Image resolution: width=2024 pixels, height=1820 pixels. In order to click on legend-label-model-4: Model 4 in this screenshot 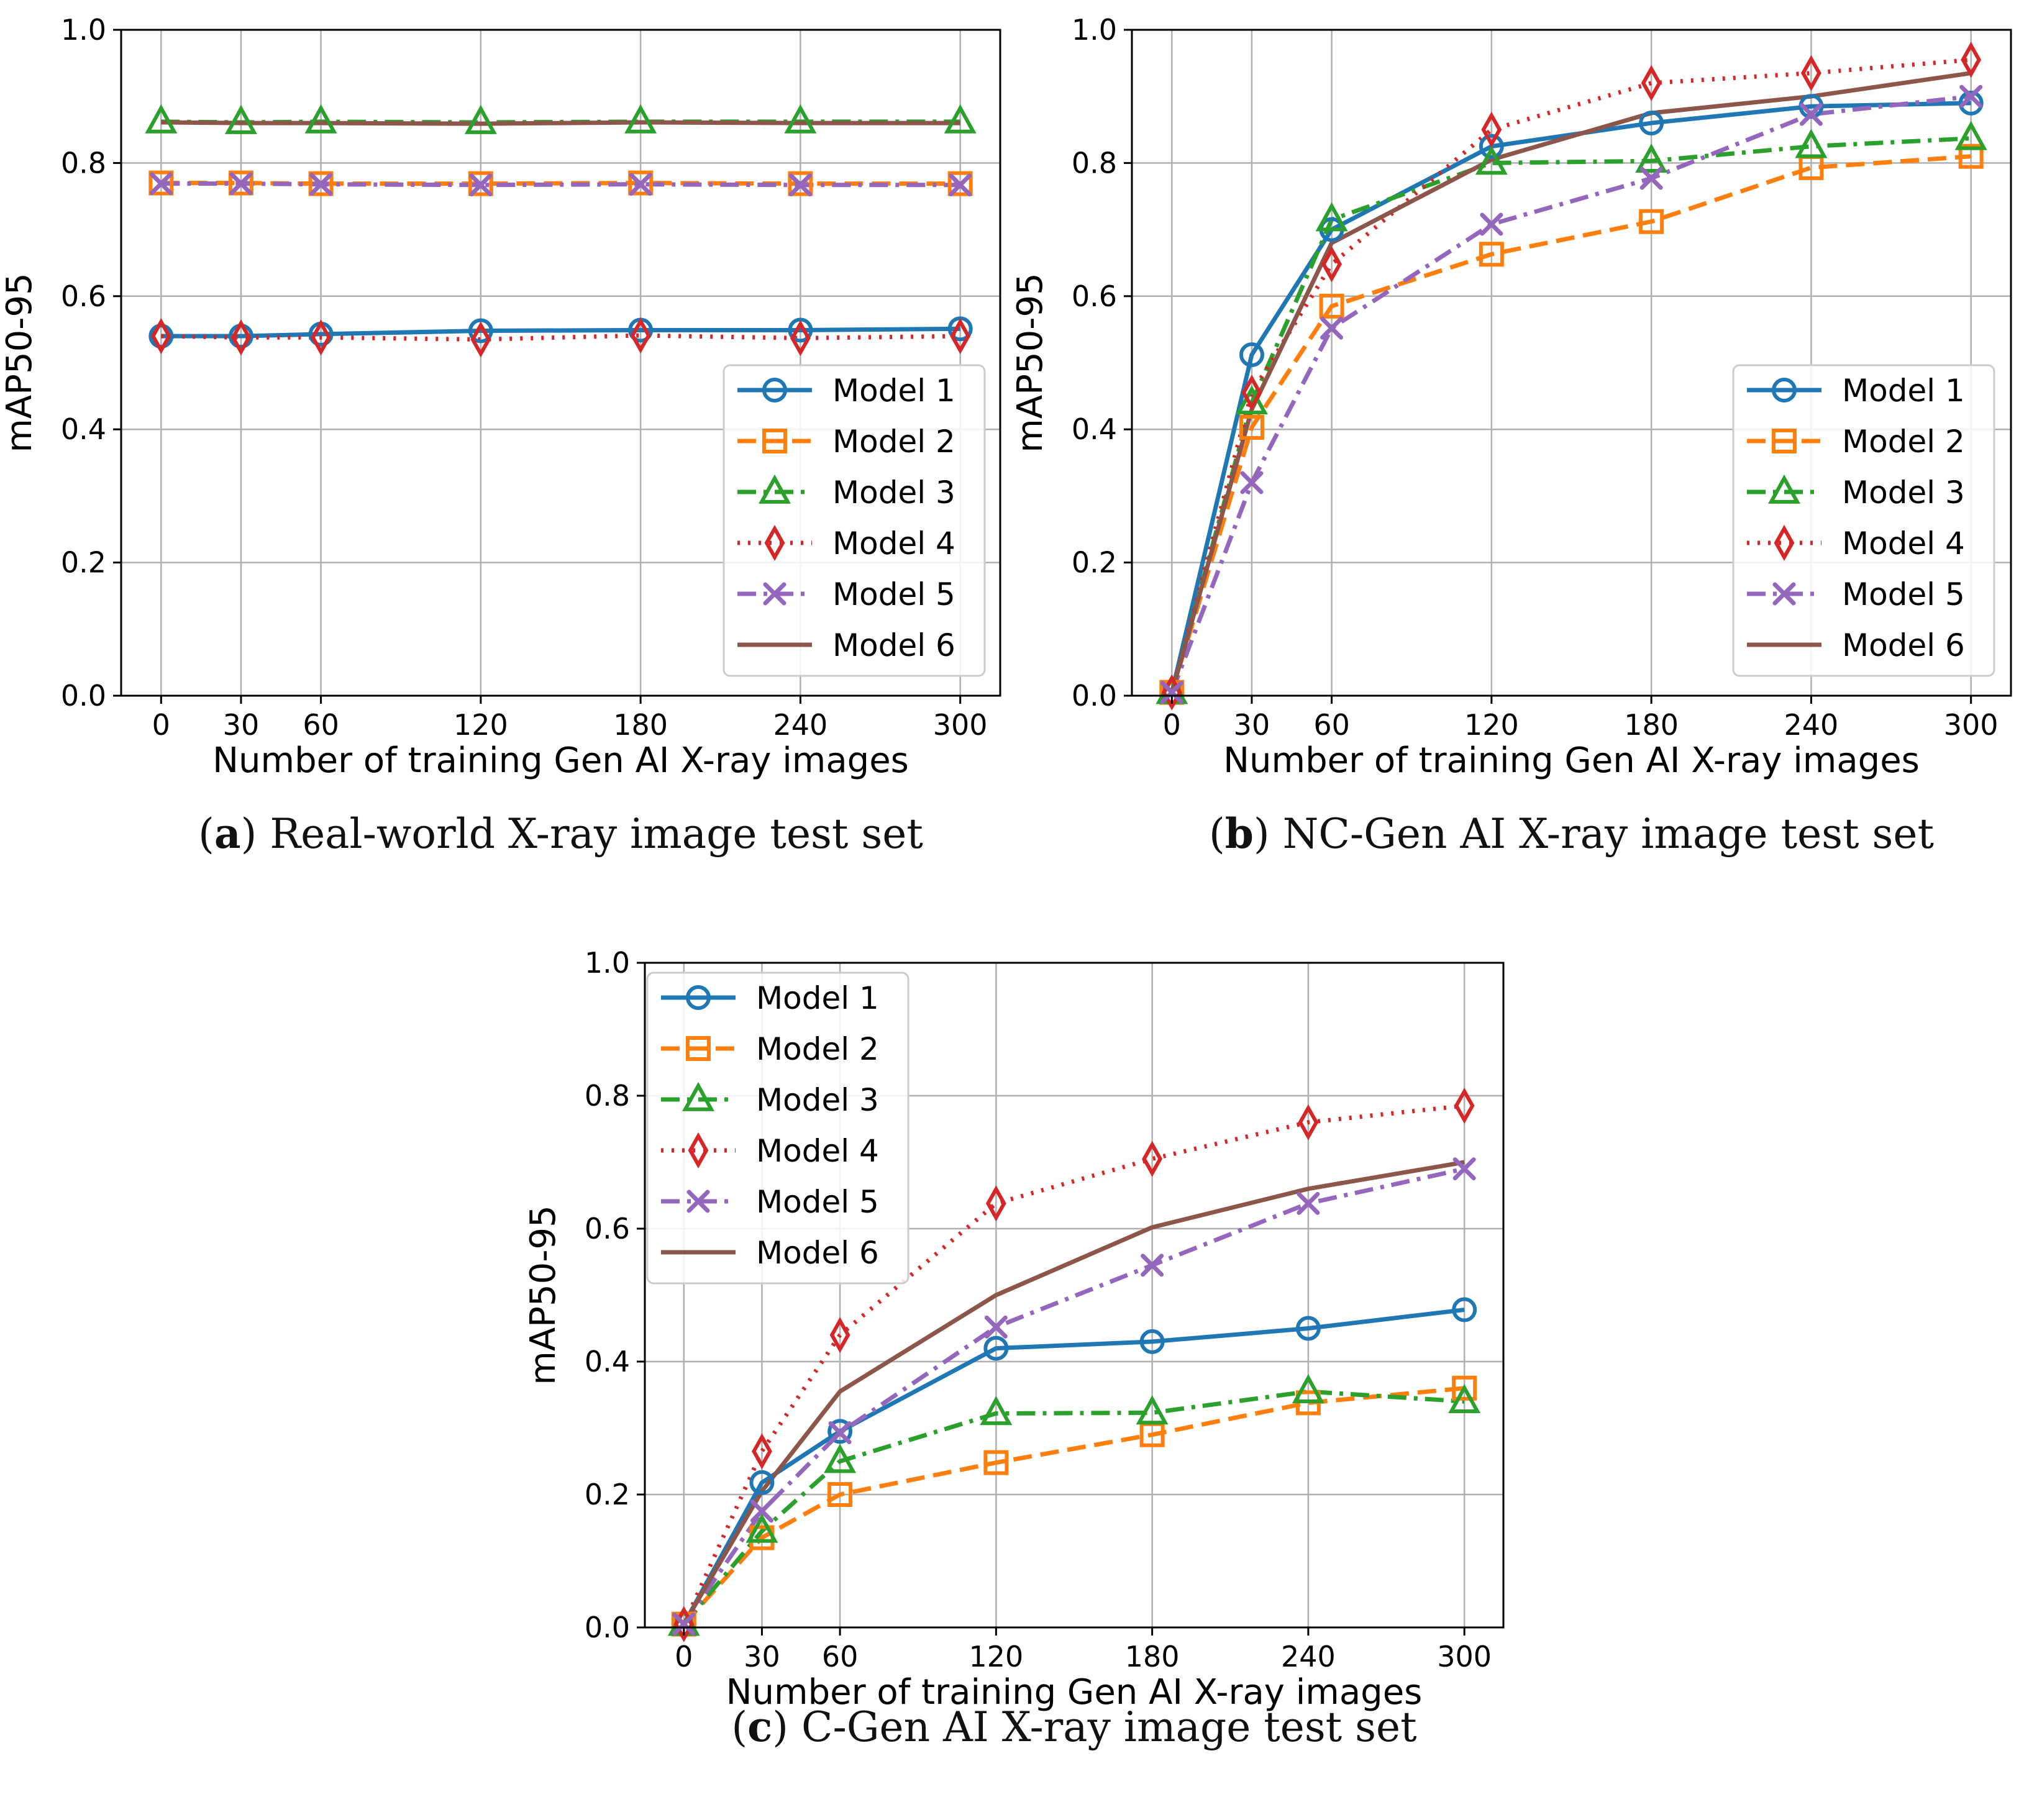, I will do `click(1903, 544)`.